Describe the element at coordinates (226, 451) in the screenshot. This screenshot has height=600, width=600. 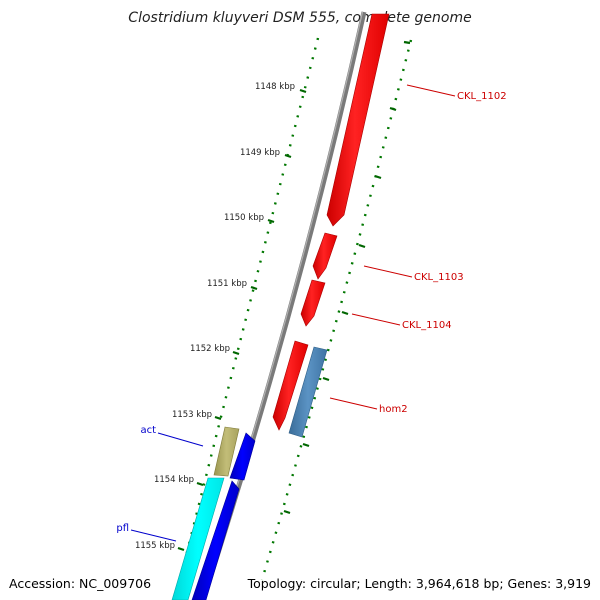
I see `olive-feature-act` at that location.